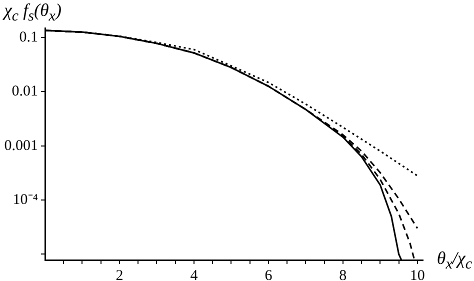 Image resolution: width=474 pixels, height=281 pixels. What do you see at coordinates (268, 274) in the screenshot?
I see `x-tick-label: 6` at bounding box center [268, 274].